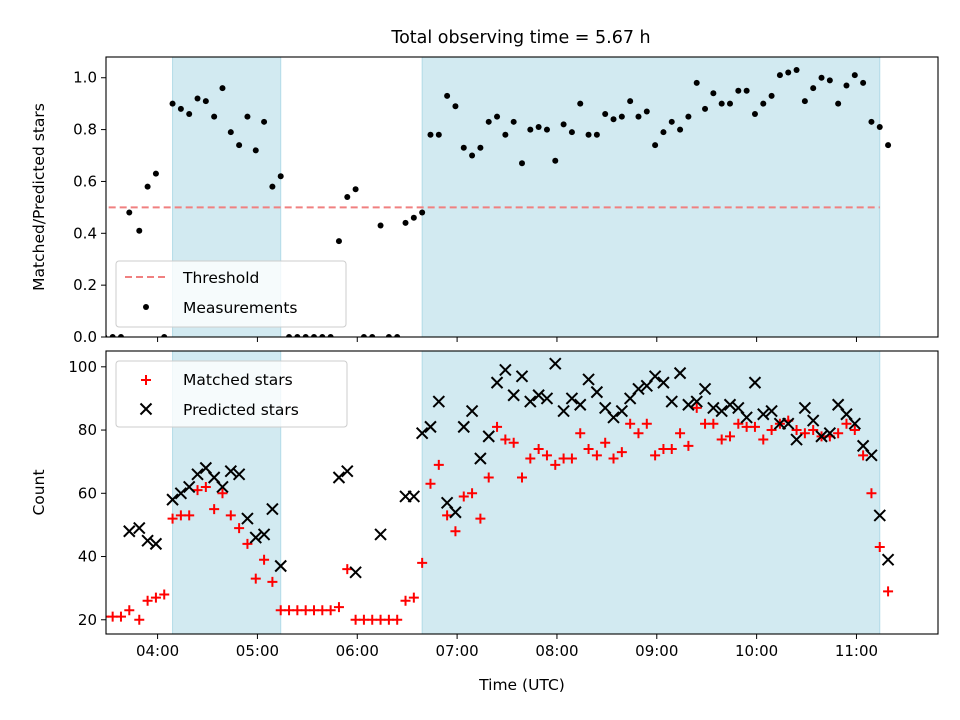 The height and width of the screenshot is (720, 960). I want to click on legend-predicted-swatch, so click(146, 409).